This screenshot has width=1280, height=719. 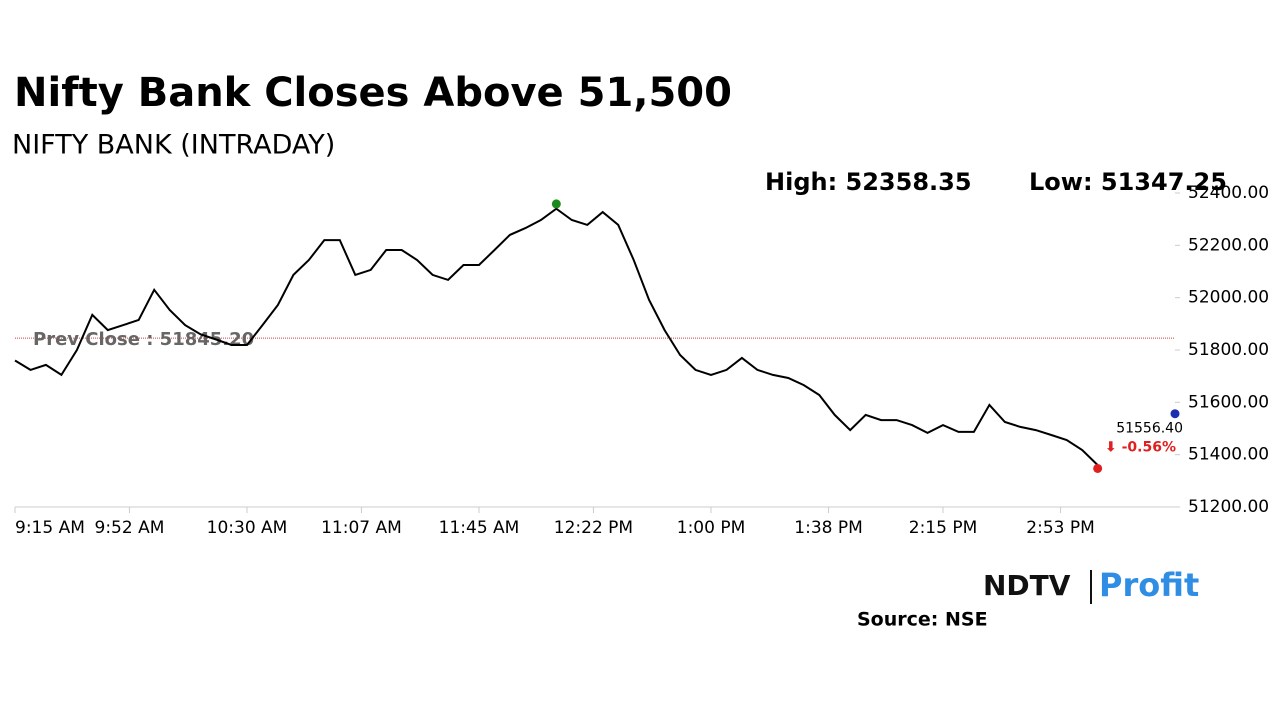 I want to click on x-tick-label: 1:00 PM, so click(x=711, y=528).